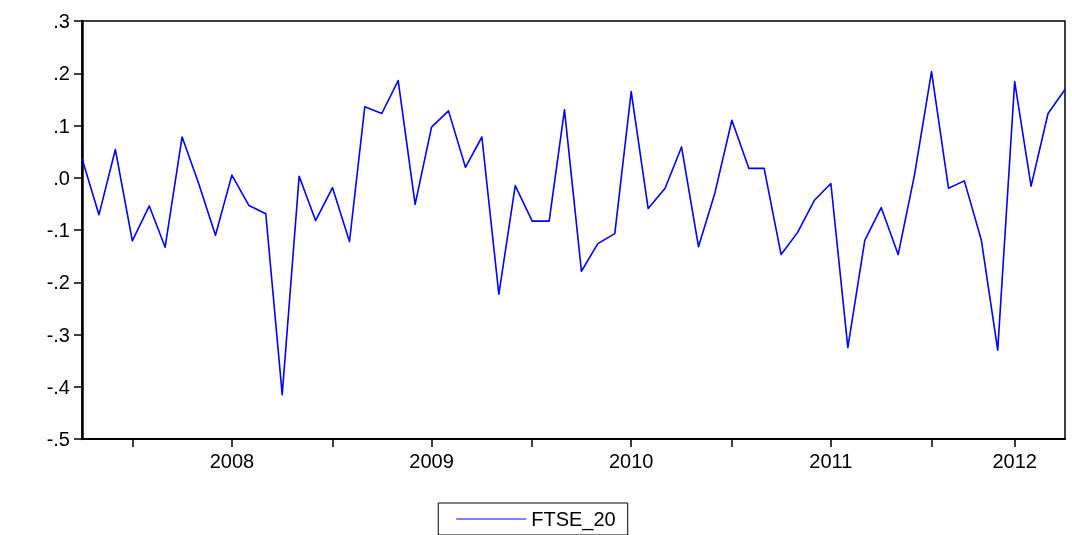 The image size is (1072, 535). Describe the element at coordinates (58, 230) in the screenshot. I see `y-tick-label: -.1` at that location.